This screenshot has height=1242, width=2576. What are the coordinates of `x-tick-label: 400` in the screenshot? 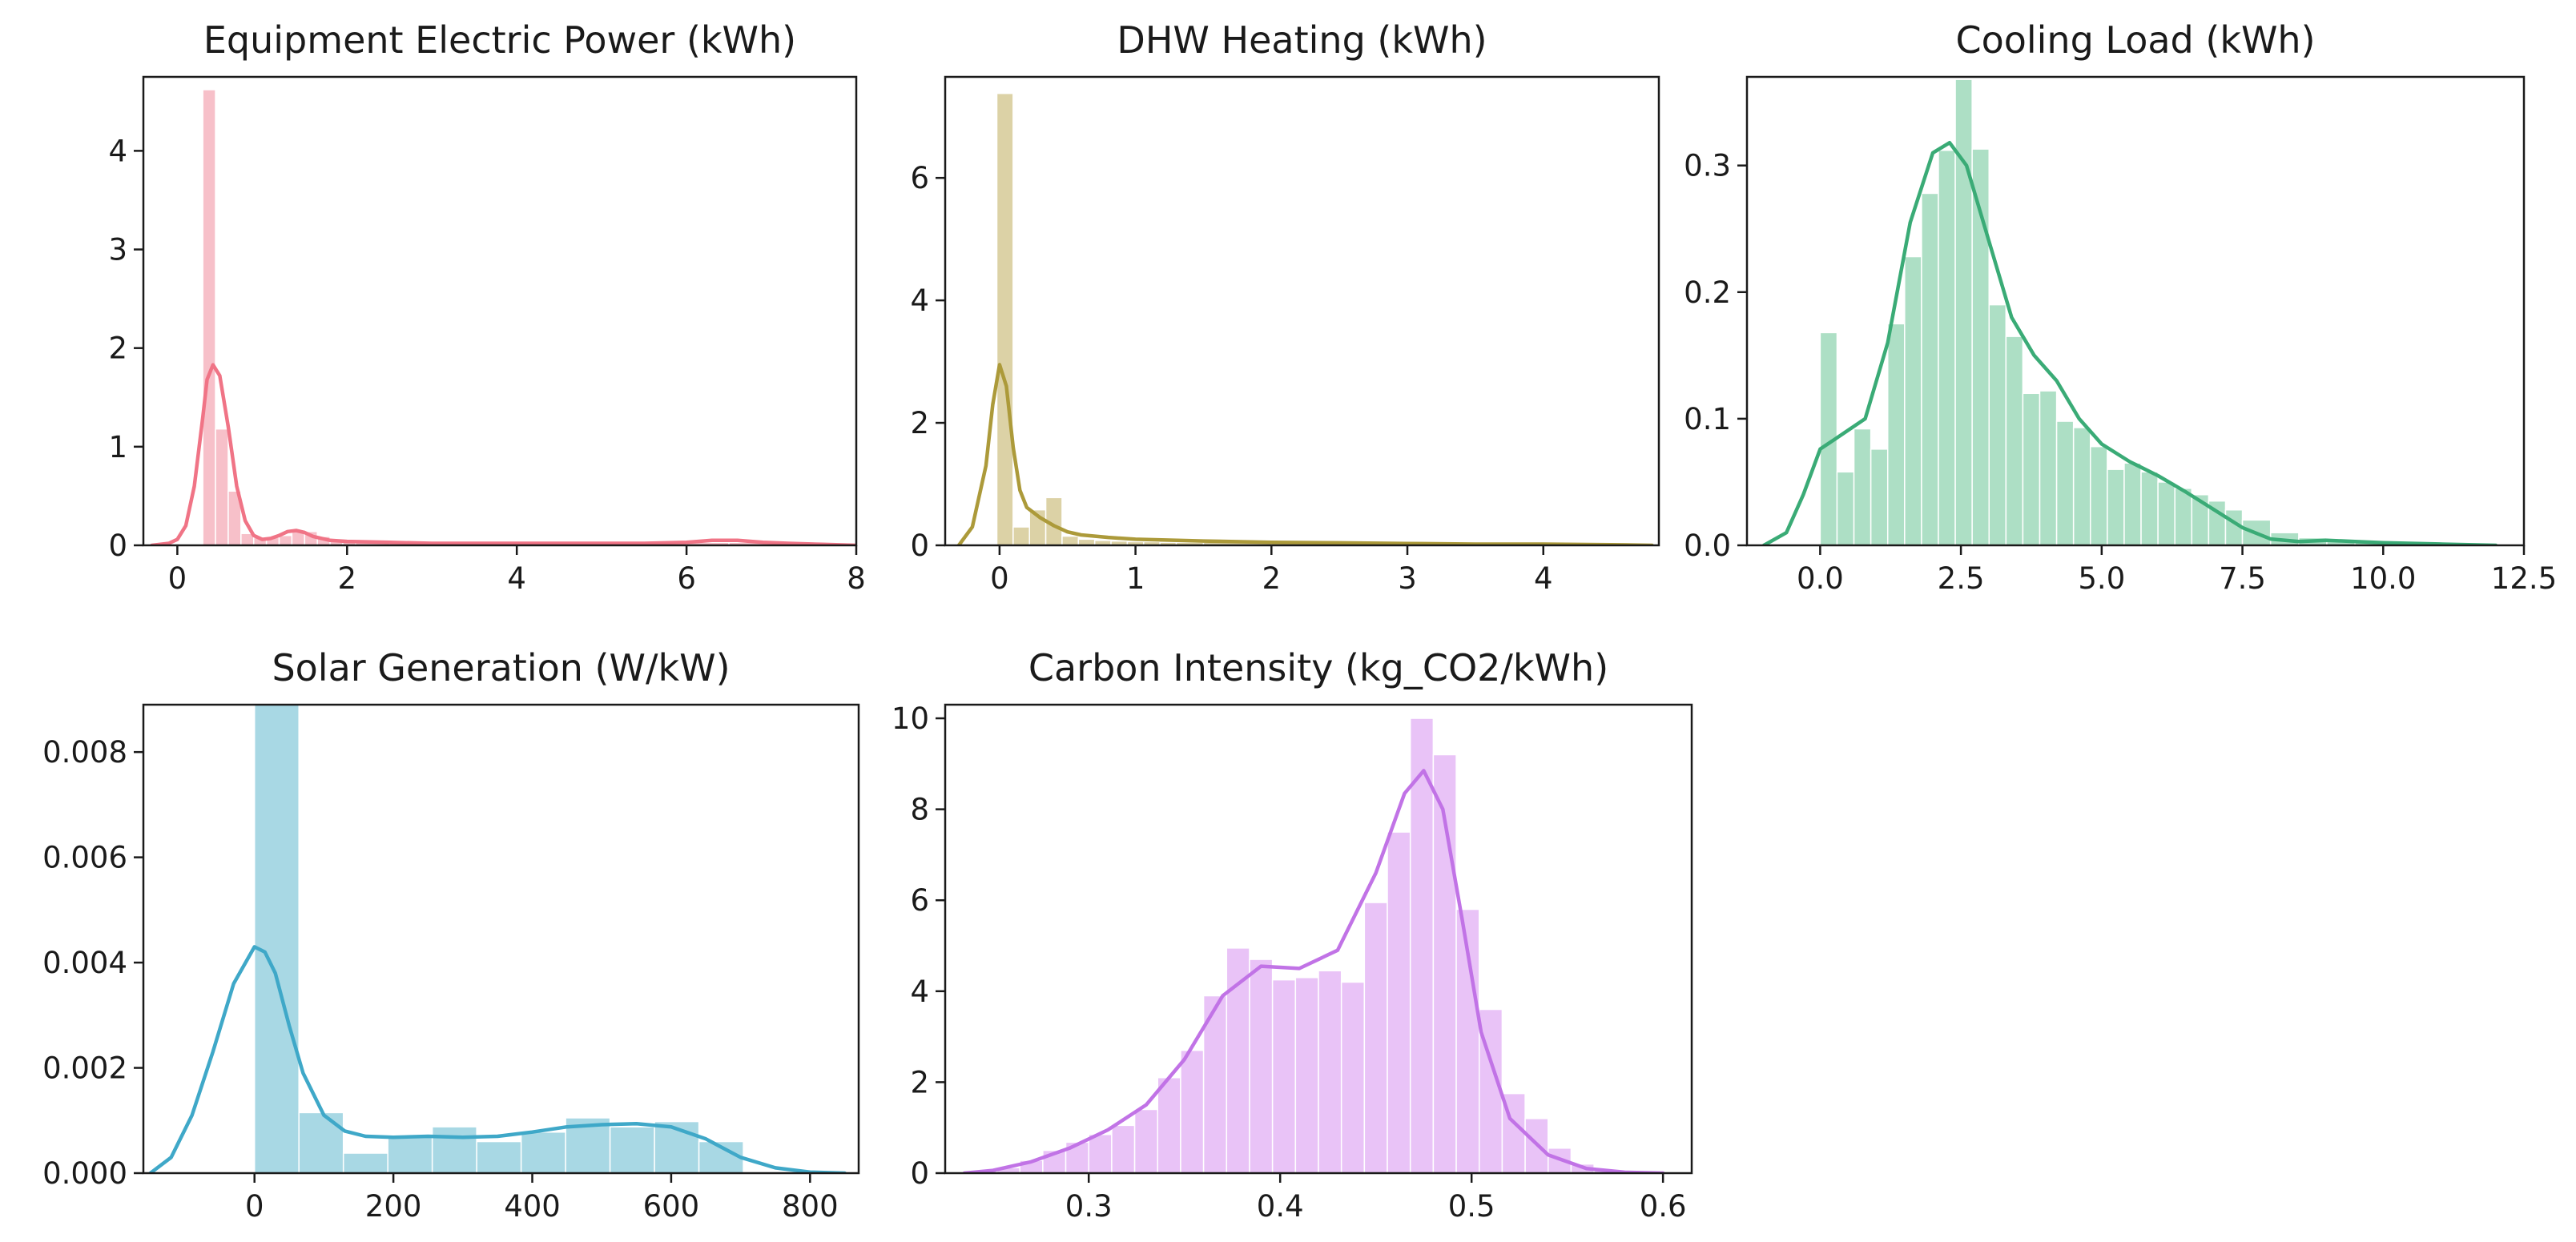 It's located at (532, 1206).